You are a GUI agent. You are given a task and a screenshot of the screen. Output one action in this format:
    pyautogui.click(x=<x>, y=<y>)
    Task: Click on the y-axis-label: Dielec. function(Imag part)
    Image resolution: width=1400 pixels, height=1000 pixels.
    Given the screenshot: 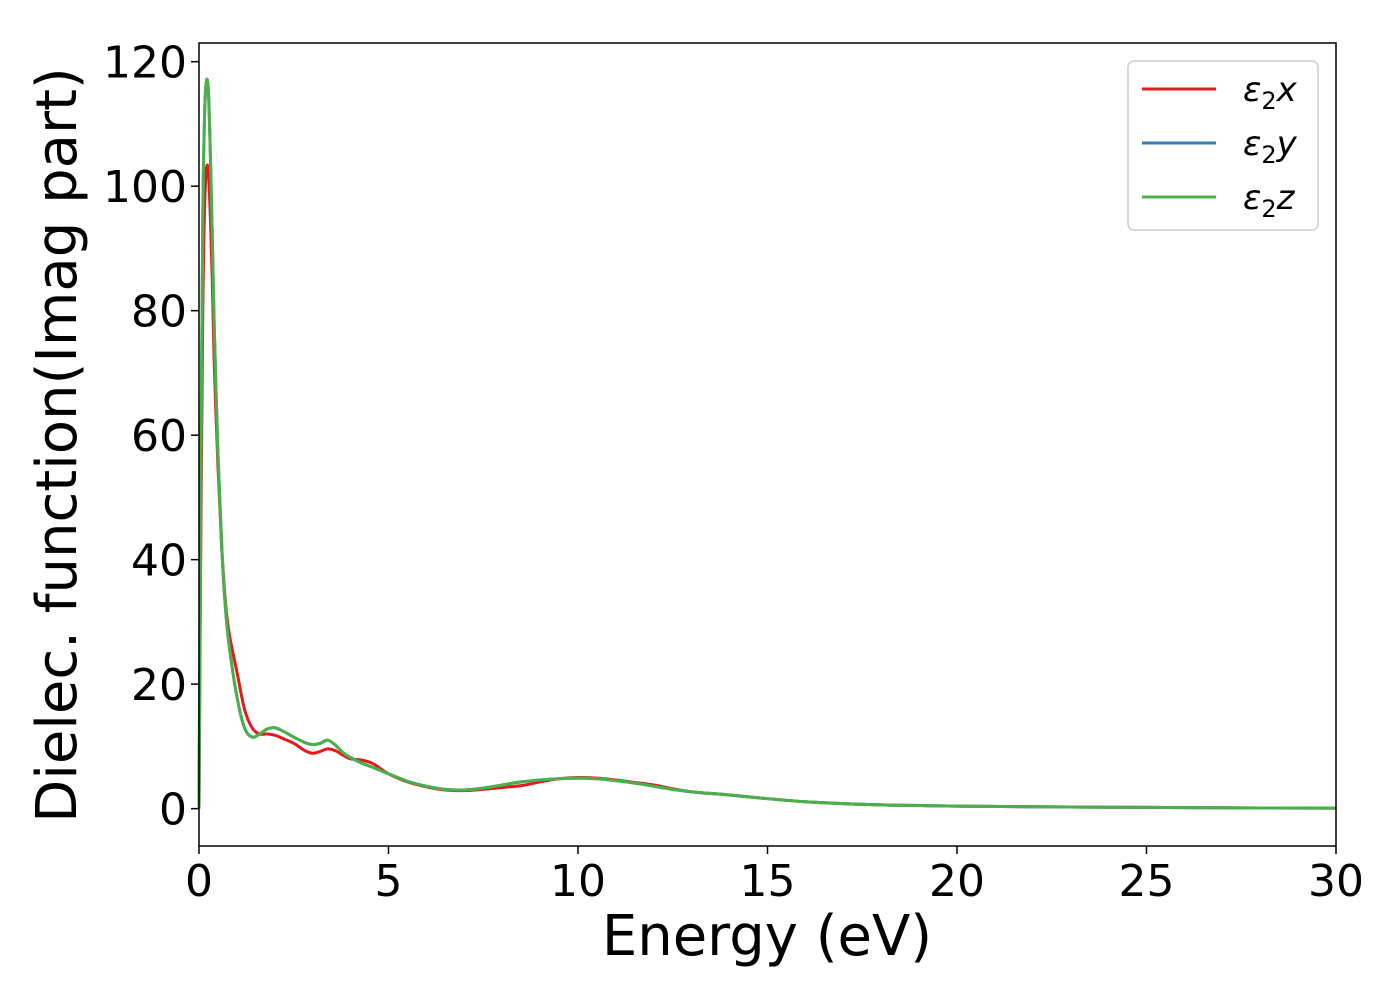 What is the action you would take?
    pyautogui.click(x=57, y=445)
    